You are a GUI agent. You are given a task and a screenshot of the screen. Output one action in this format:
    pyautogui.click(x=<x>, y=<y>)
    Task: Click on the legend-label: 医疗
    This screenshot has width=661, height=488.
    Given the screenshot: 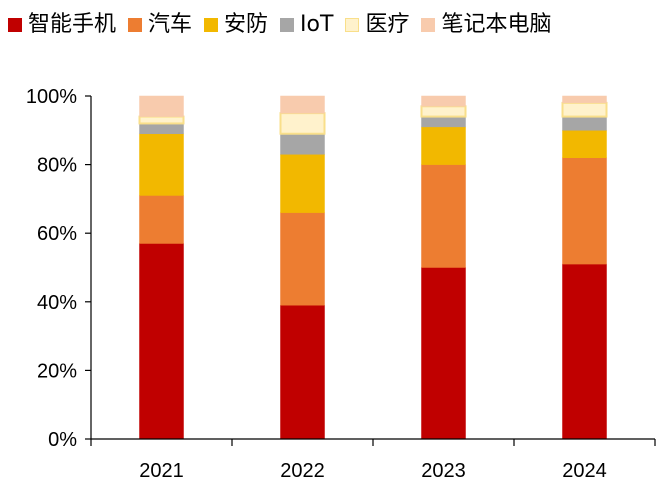 What is the action you would take?
    pyautogui.click(x=387, y=24)
    